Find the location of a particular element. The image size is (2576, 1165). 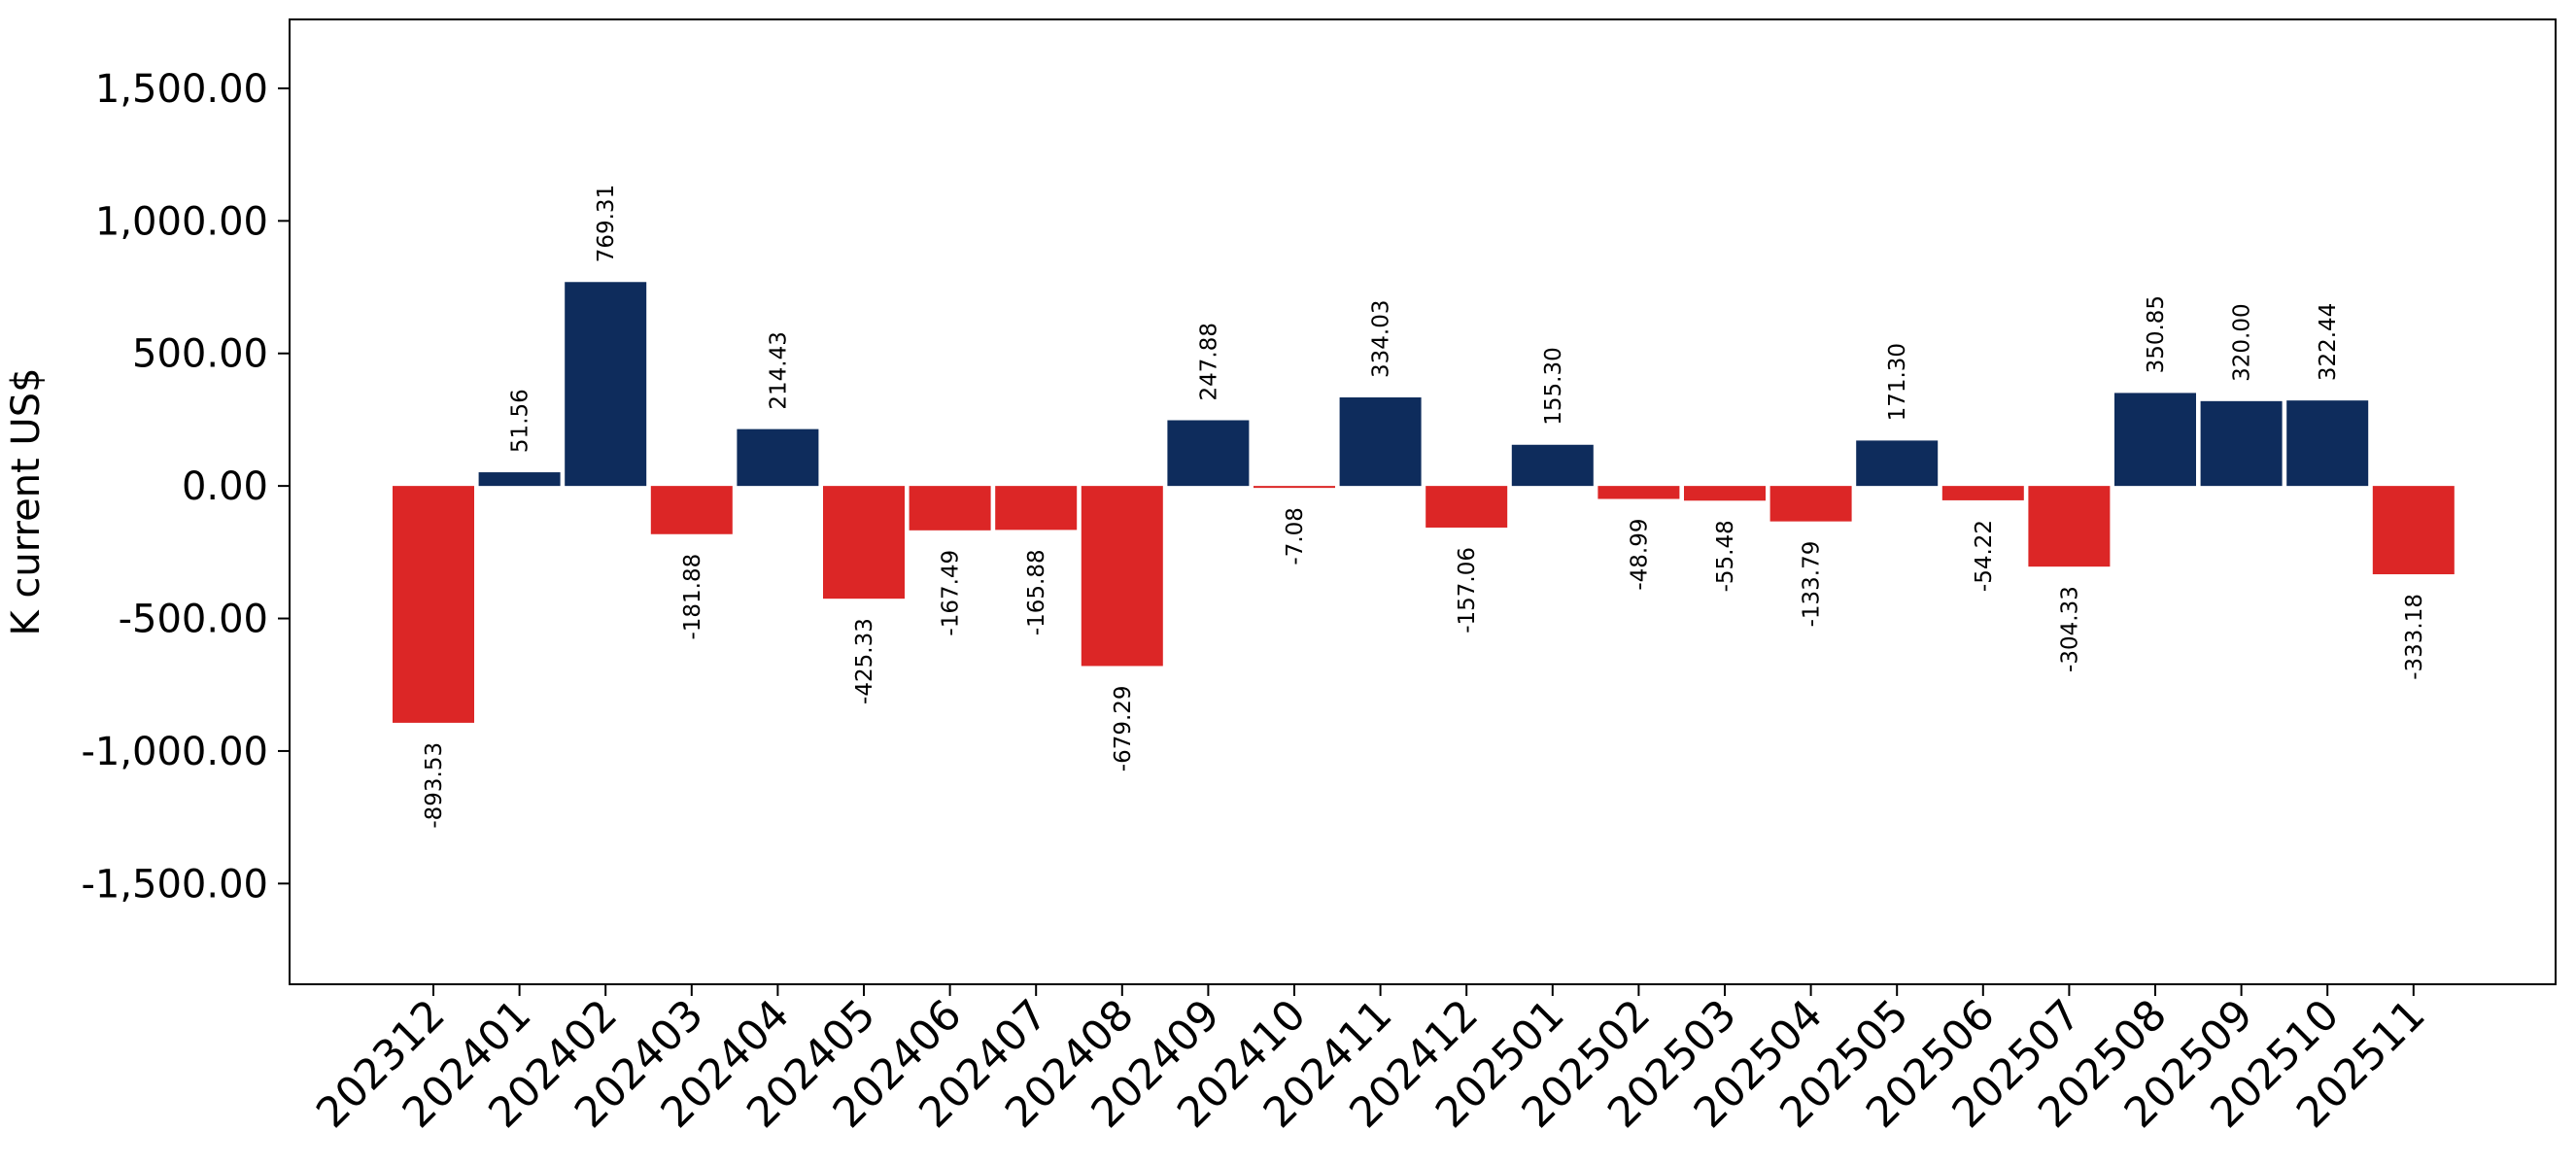

y-tick-label: 0.00 is located at coordinates (225, 486).